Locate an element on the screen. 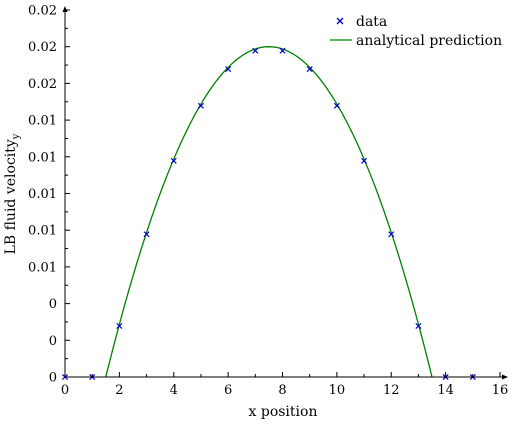 The height and width of the screenshot is (424, 513). legend-label-data: data is located at coordinates (371, 22).